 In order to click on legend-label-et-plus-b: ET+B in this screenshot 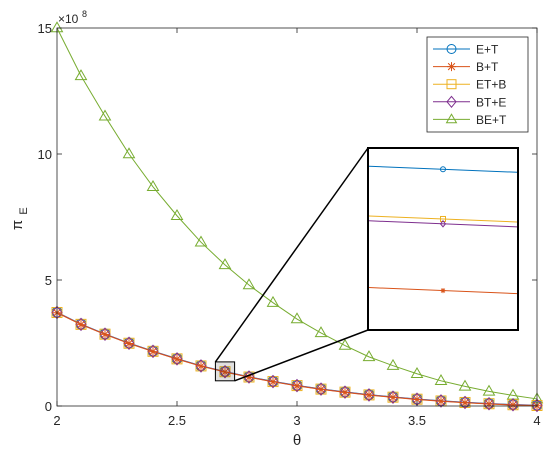, I will do `click(491, 85)`.